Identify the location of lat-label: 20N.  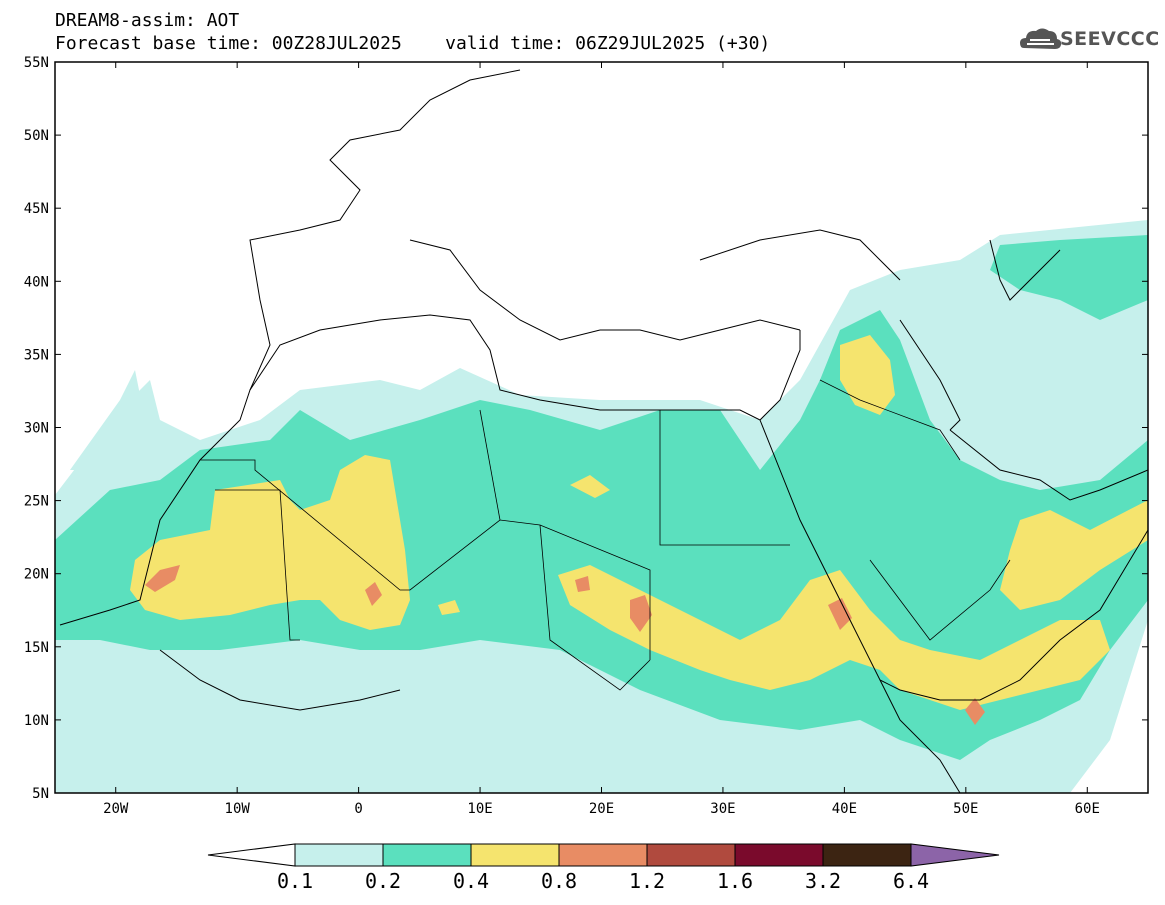
(36, 575).